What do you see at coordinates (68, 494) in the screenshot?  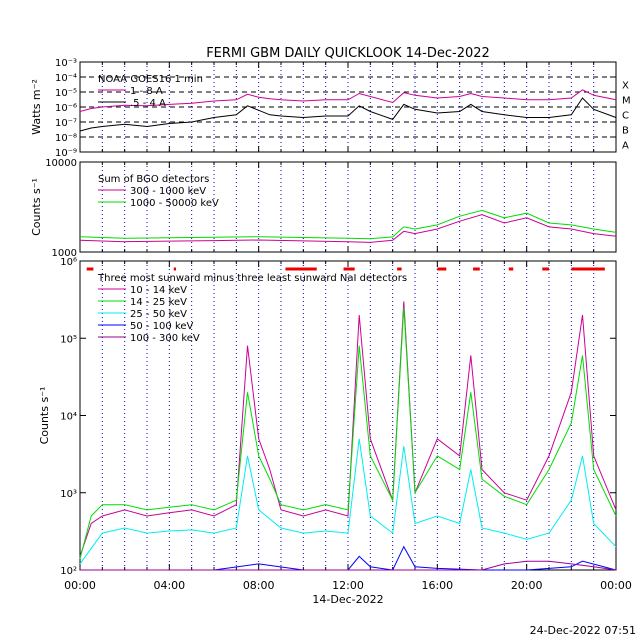 I see `y-tick-label: 10³` at bounding box center [68, 494].